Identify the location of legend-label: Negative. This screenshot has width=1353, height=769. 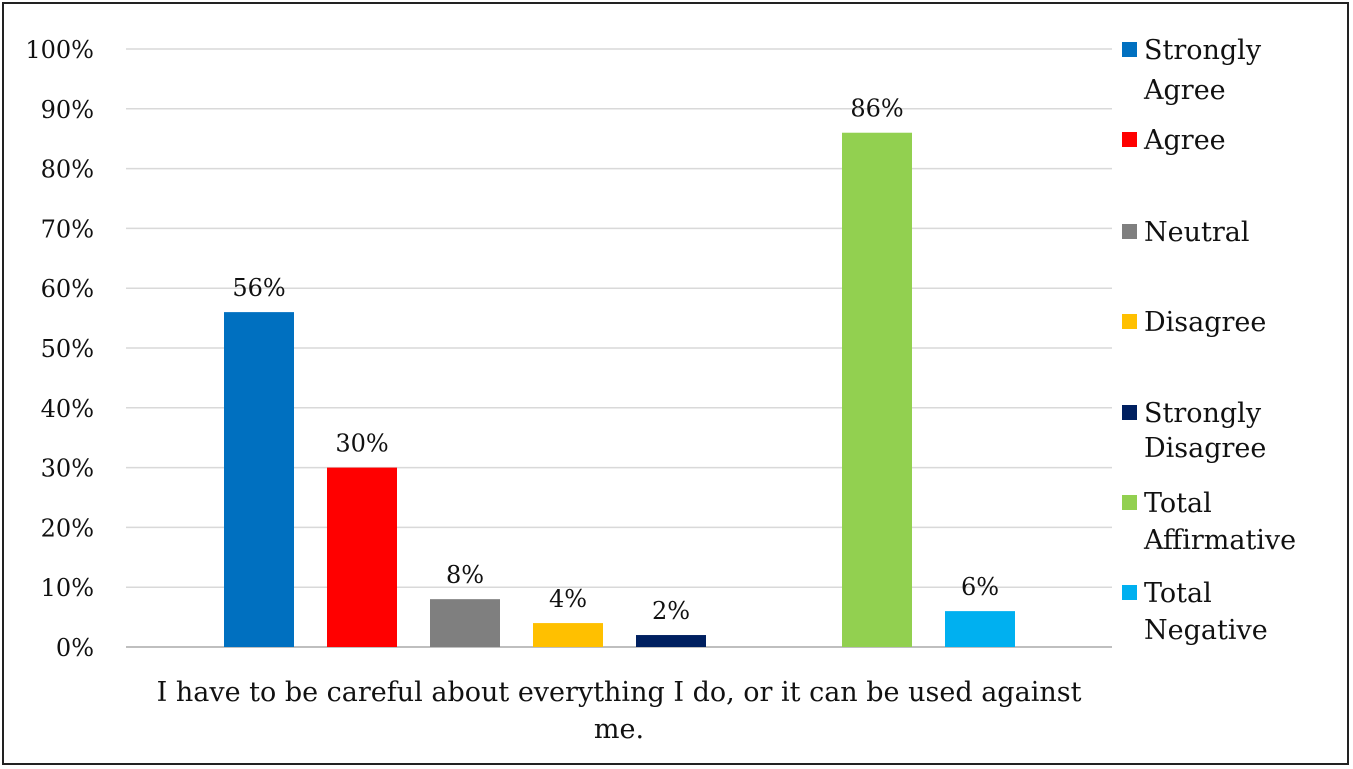
(1206, 630).